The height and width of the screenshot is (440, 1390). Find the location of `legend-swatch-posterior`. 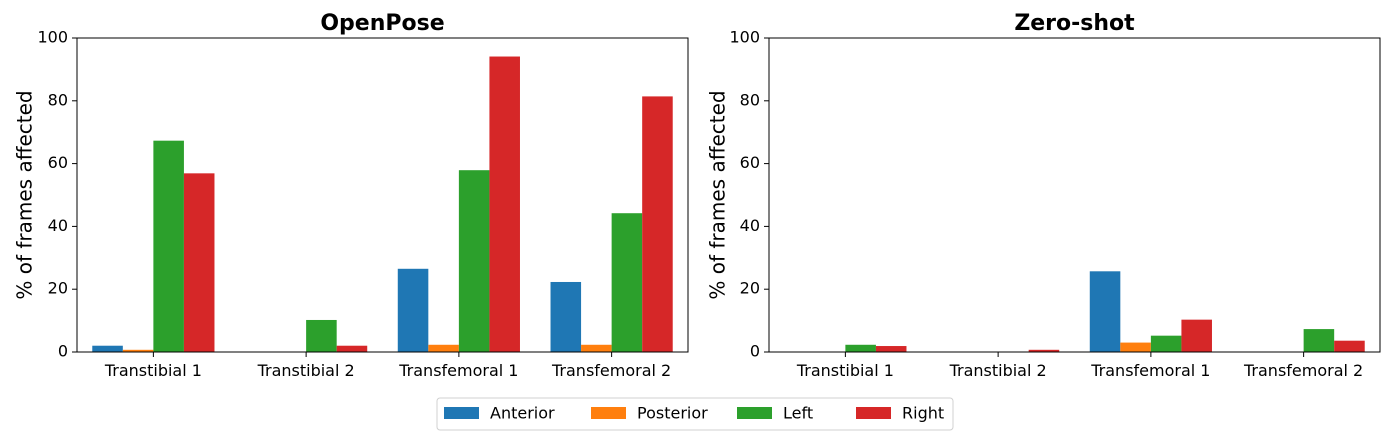

legend-swatch-posterior is located at coordinates (608, 413).